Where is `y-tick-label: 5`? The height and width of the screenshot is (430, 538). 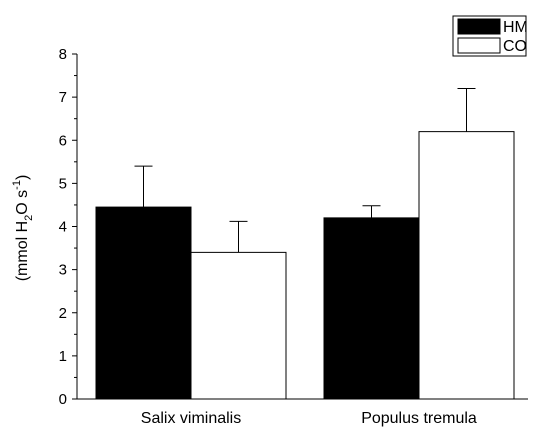 y-tick-label: 5 is located at coordinates (63, 183).